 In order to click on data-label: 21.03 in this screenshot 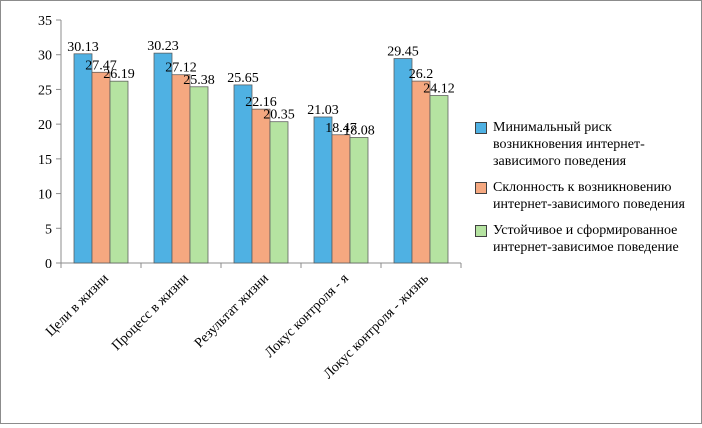, I will do `click(323, 110)`.